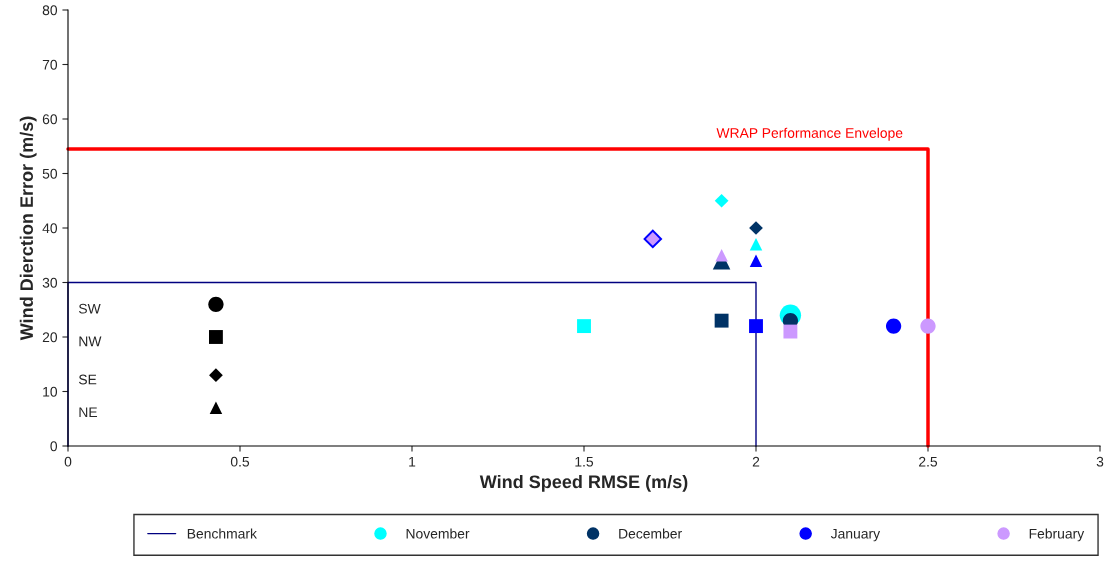 This screenshot has width=1108, height=565. What do you see at coordinates (90, 341) in the screenshot?
I see `annotation: NW` at bounding box center [90, 341].